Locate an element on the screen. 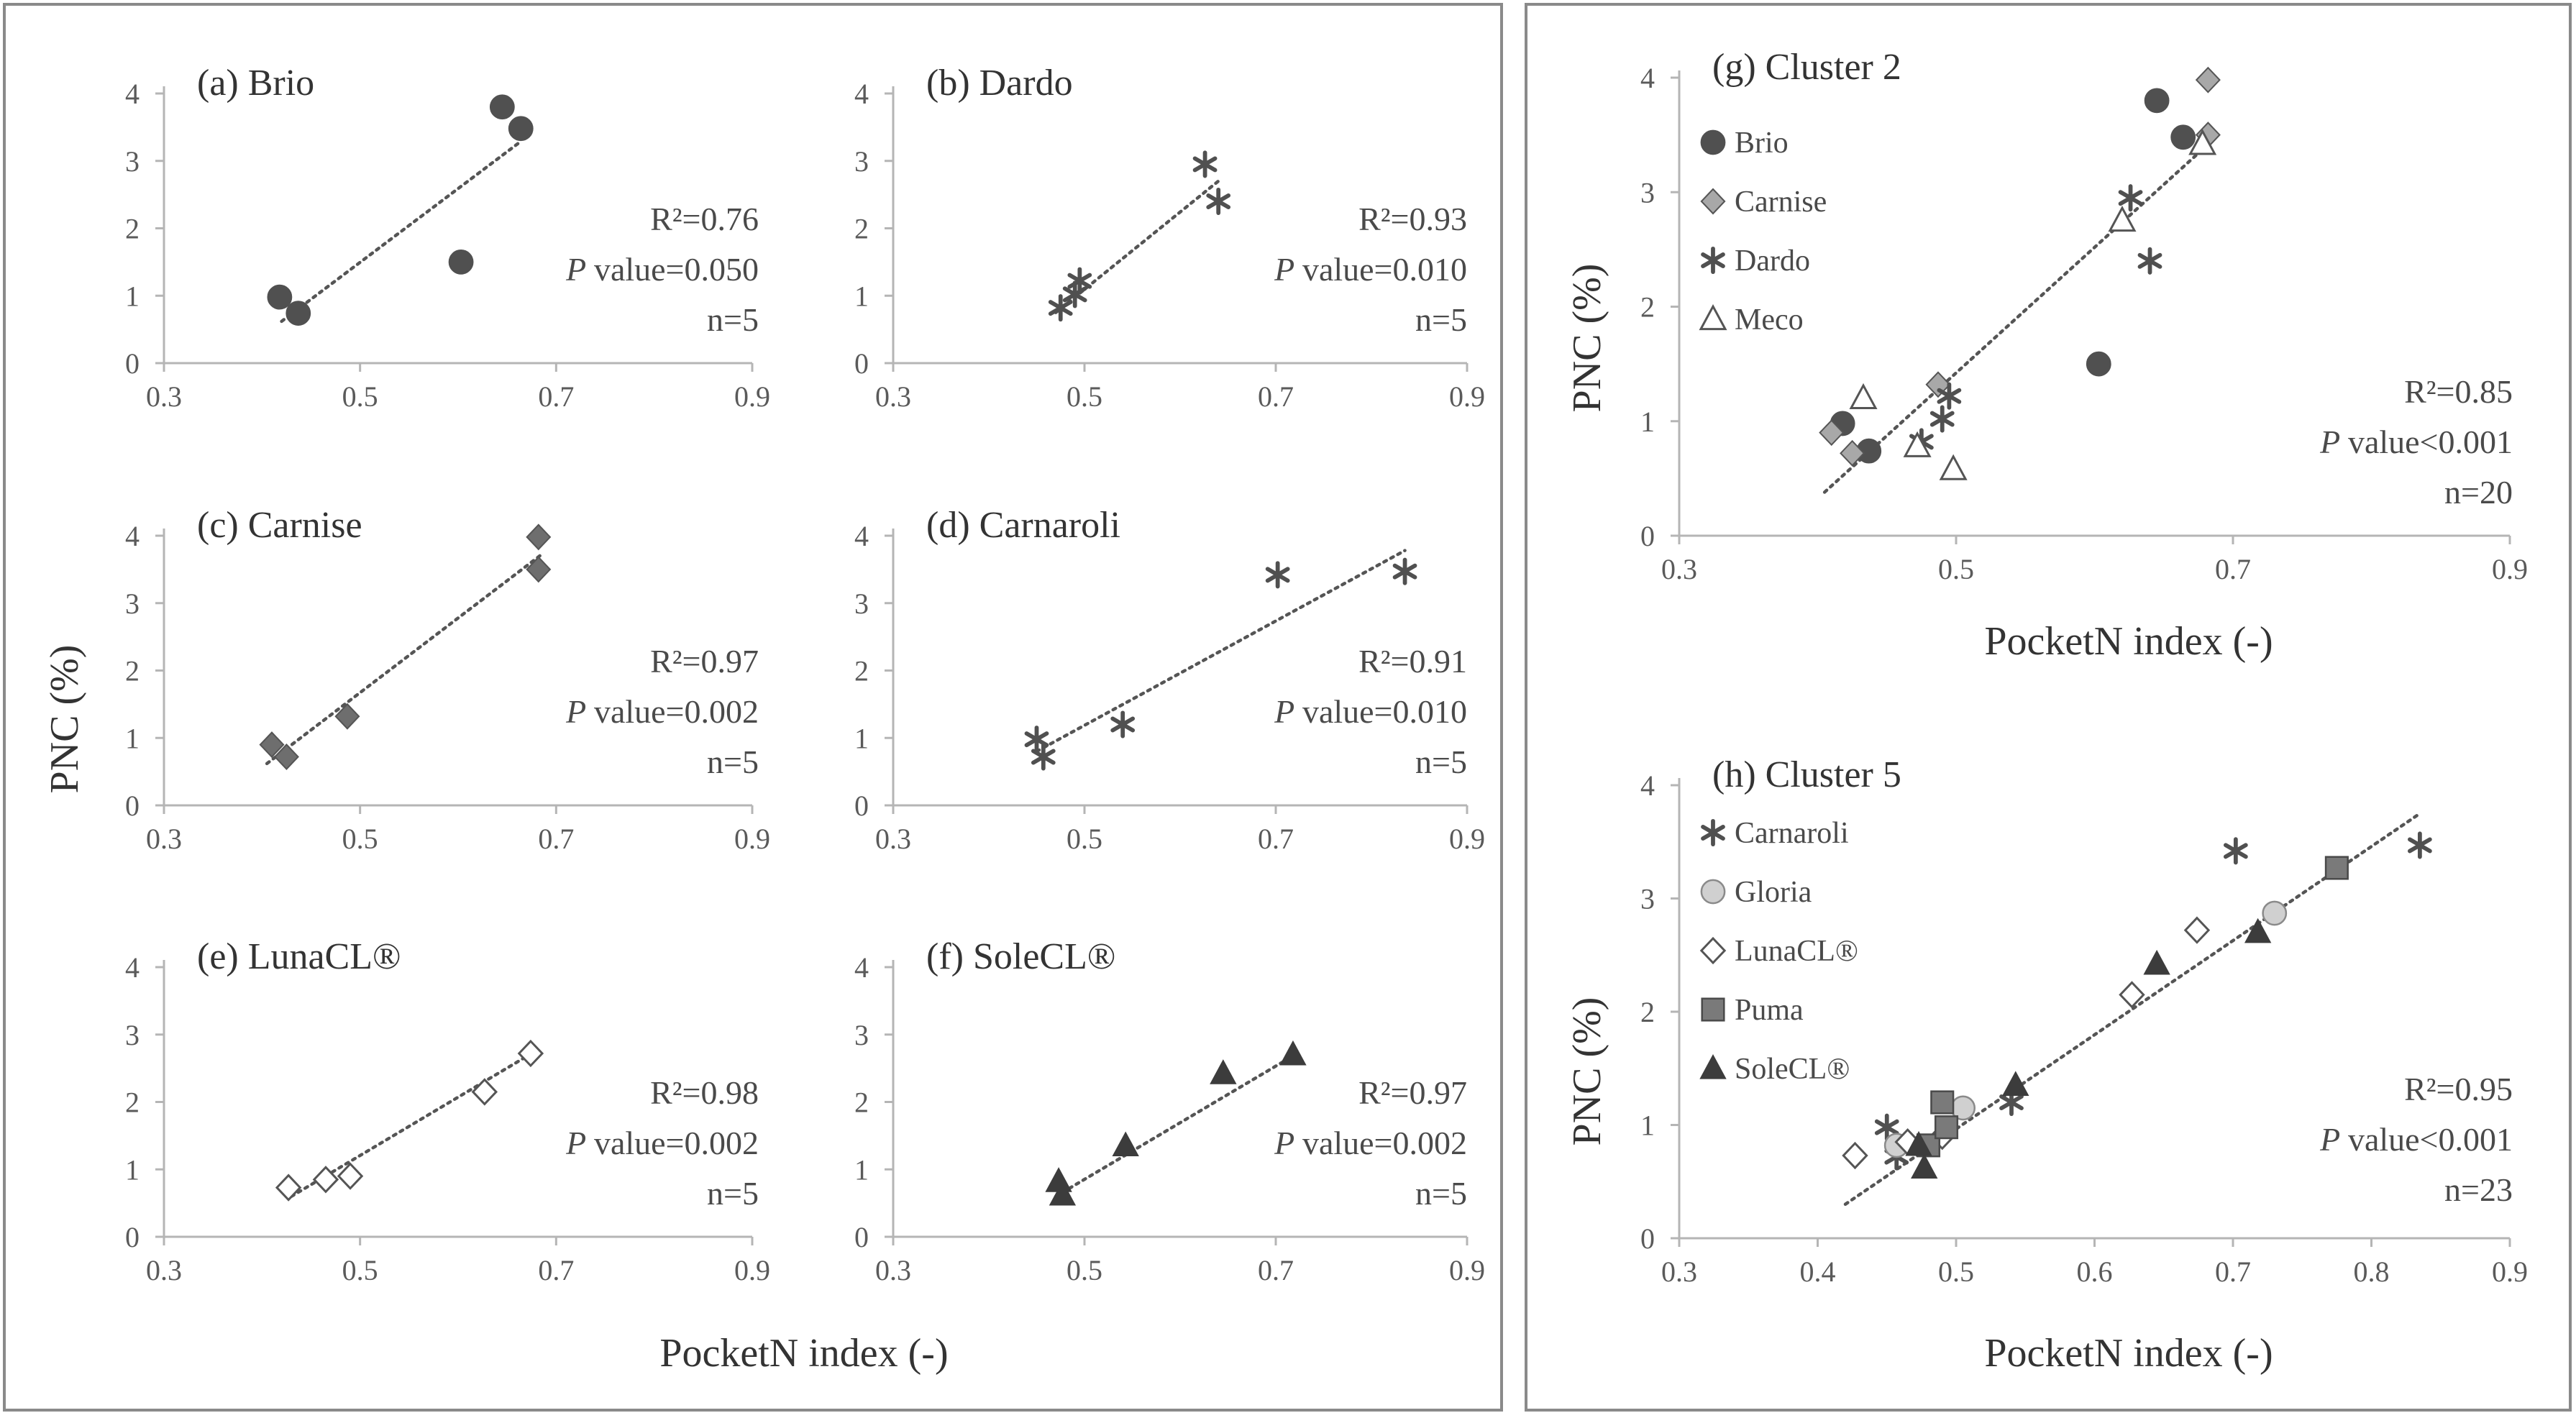  series-brio is located at coordinates (400, 210).